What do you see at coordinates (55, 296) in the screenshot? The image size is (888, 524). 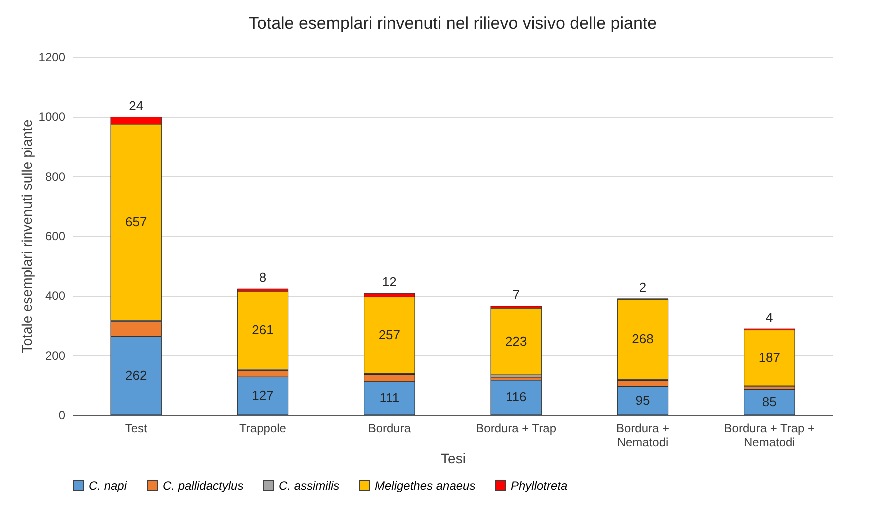 I see `y-tick-label: 400` at bounding box center [55, 296].